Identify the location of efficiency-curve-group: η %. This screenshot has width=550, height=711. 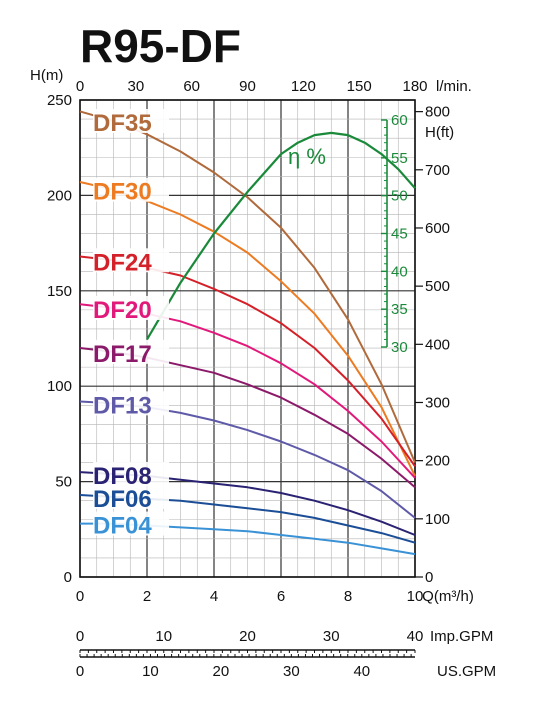
(281, 235).